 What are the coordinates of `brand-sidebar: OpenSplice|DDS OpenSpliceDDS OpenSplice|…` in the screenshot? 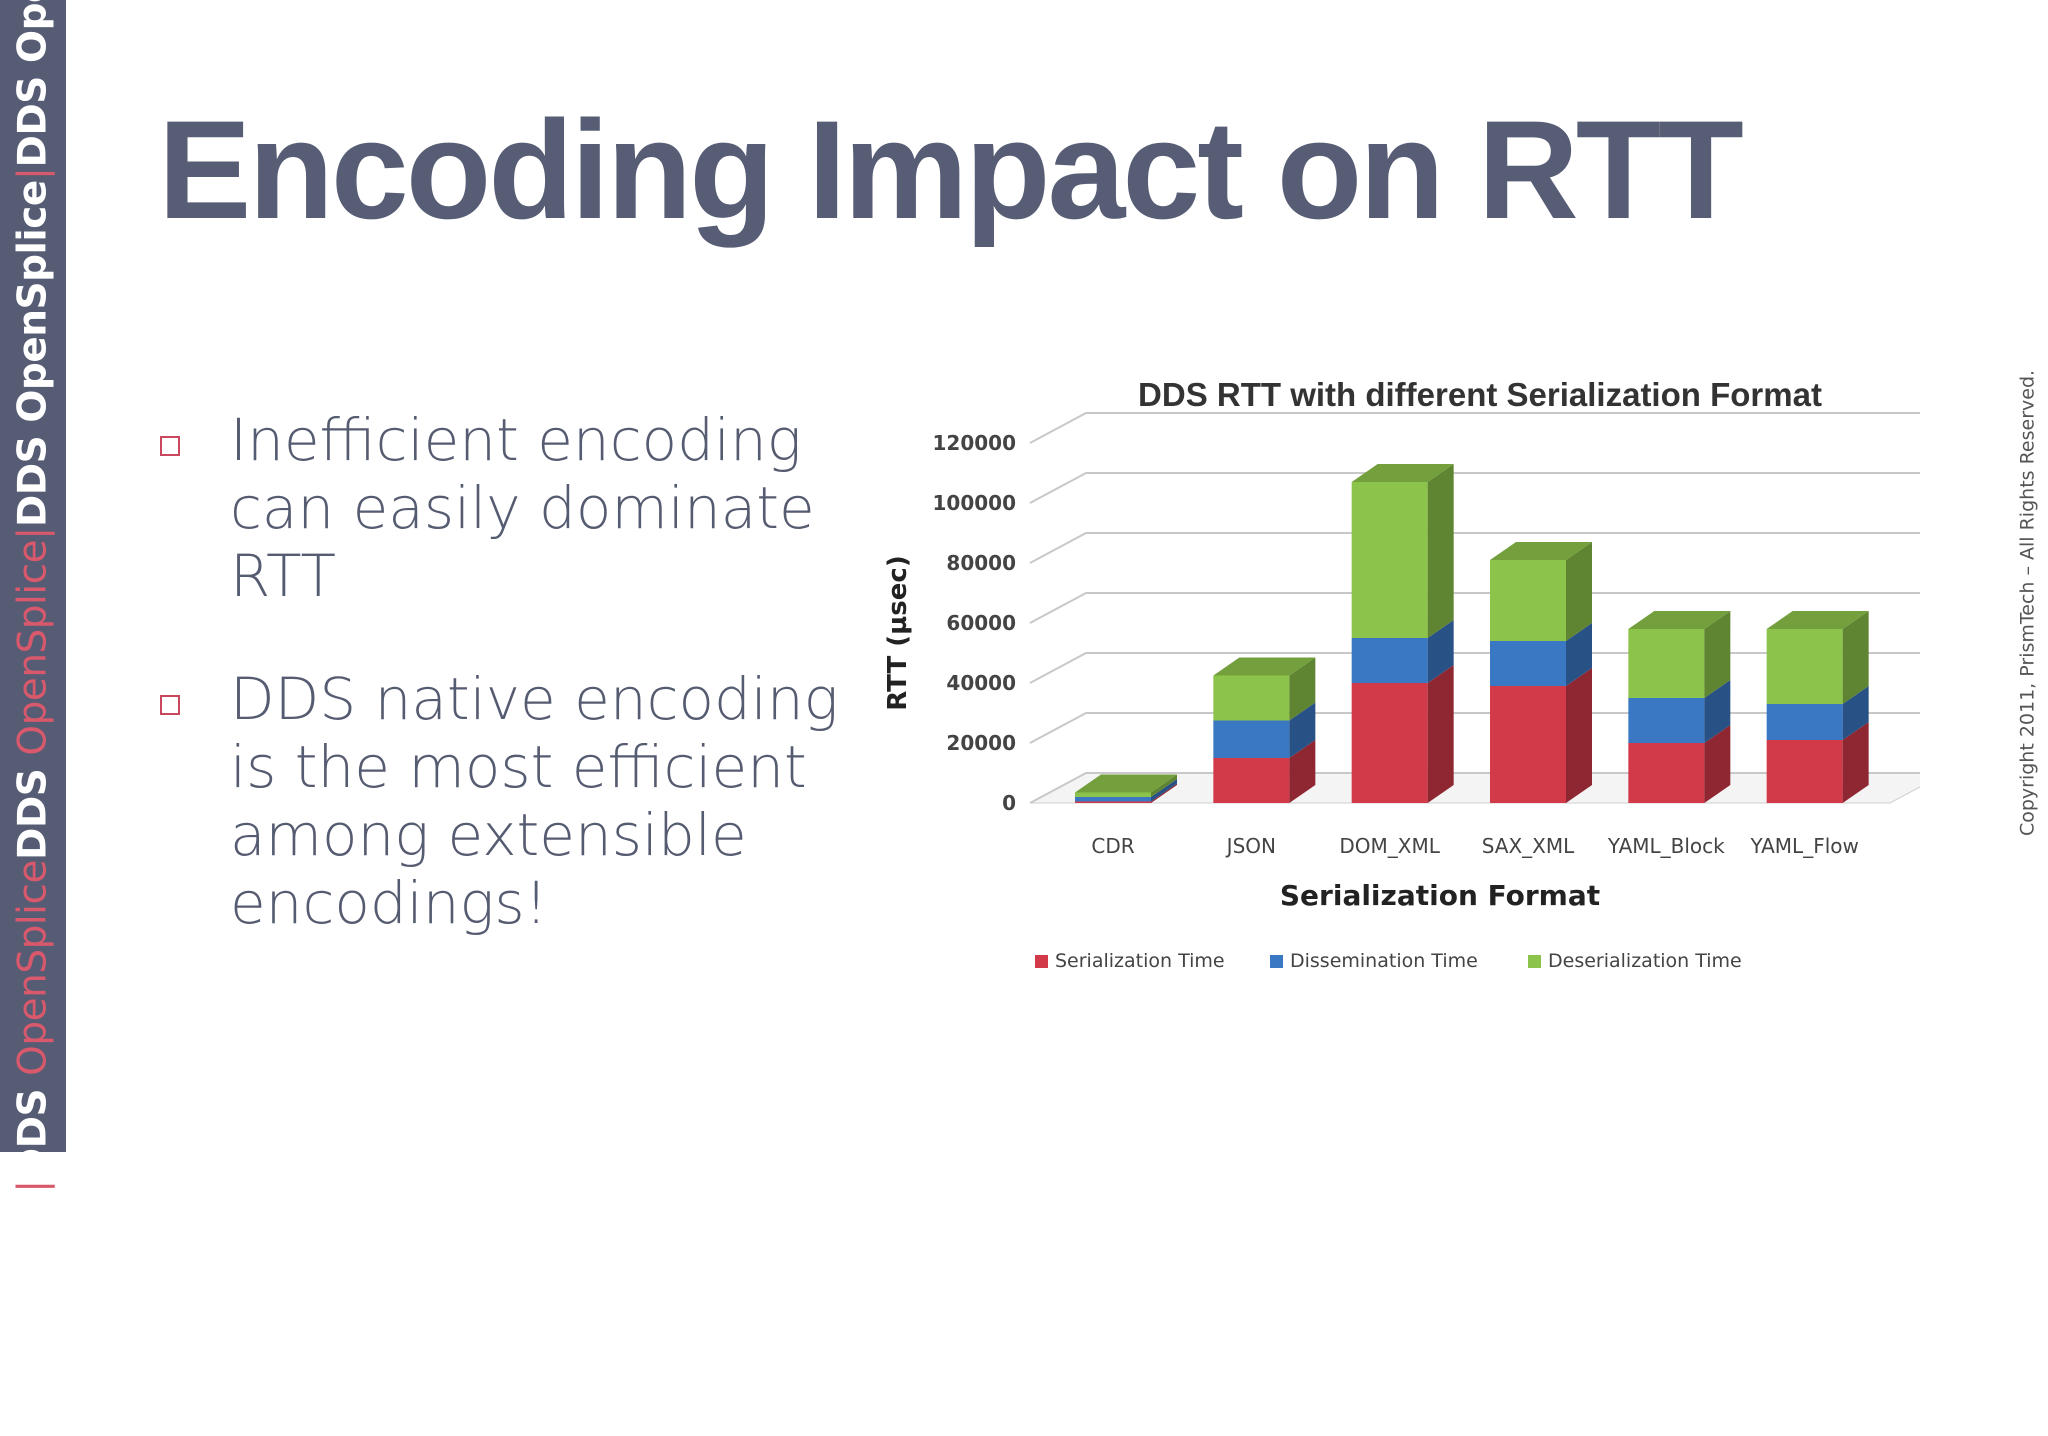 It's located at (33, 718).